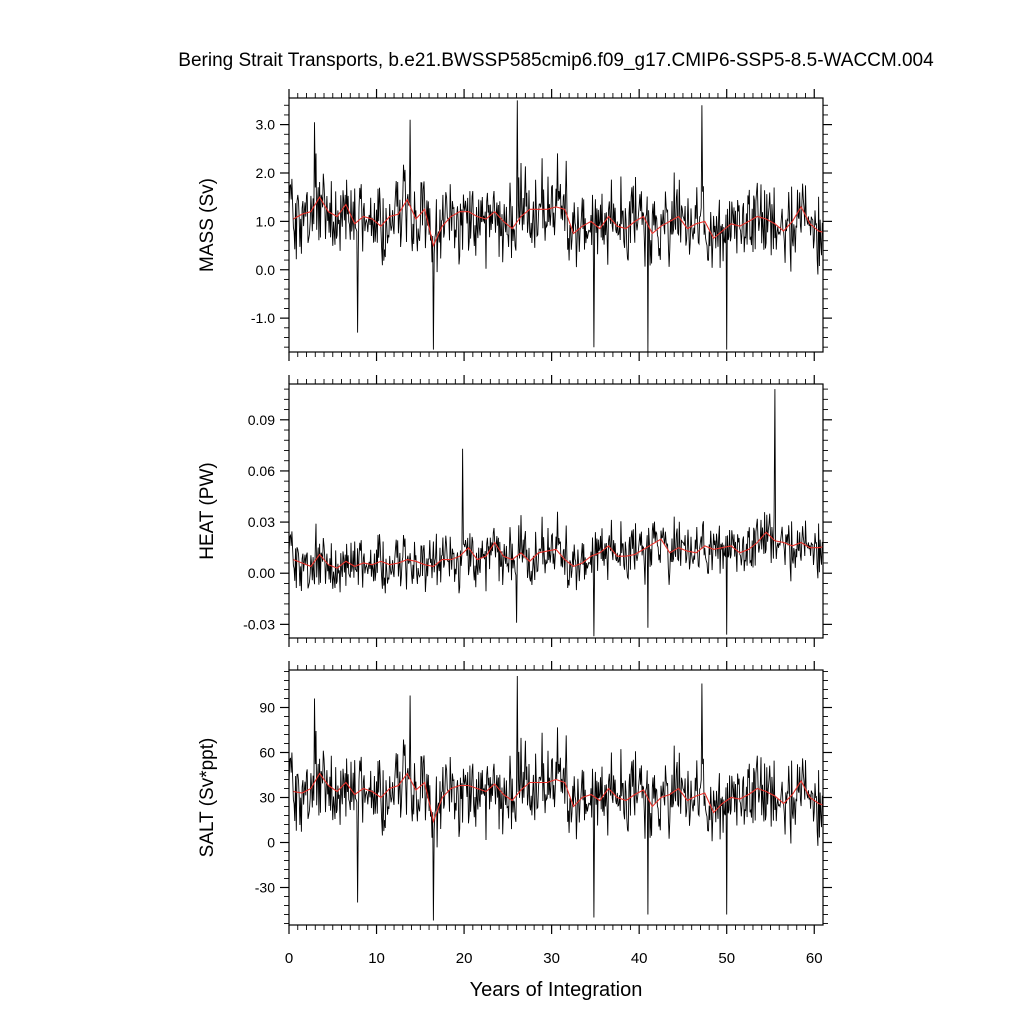 Image resolution: width=1024 pixels, height=1024 pixels. What do you see at coordinates (207, 798) in the screenshot?
I see `salt-y-axis-label: SALT (Sv*ppt)` at bounding box center [207, 798].